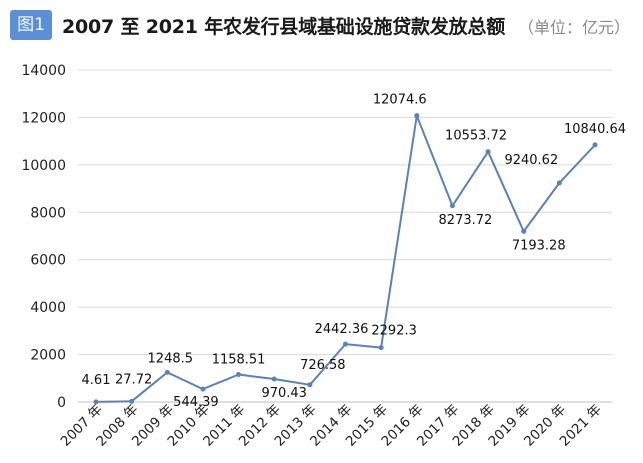  Describe the element at coordinates (43, 71) in the screenshot. I see `y-tick-label: 14000` at that location.